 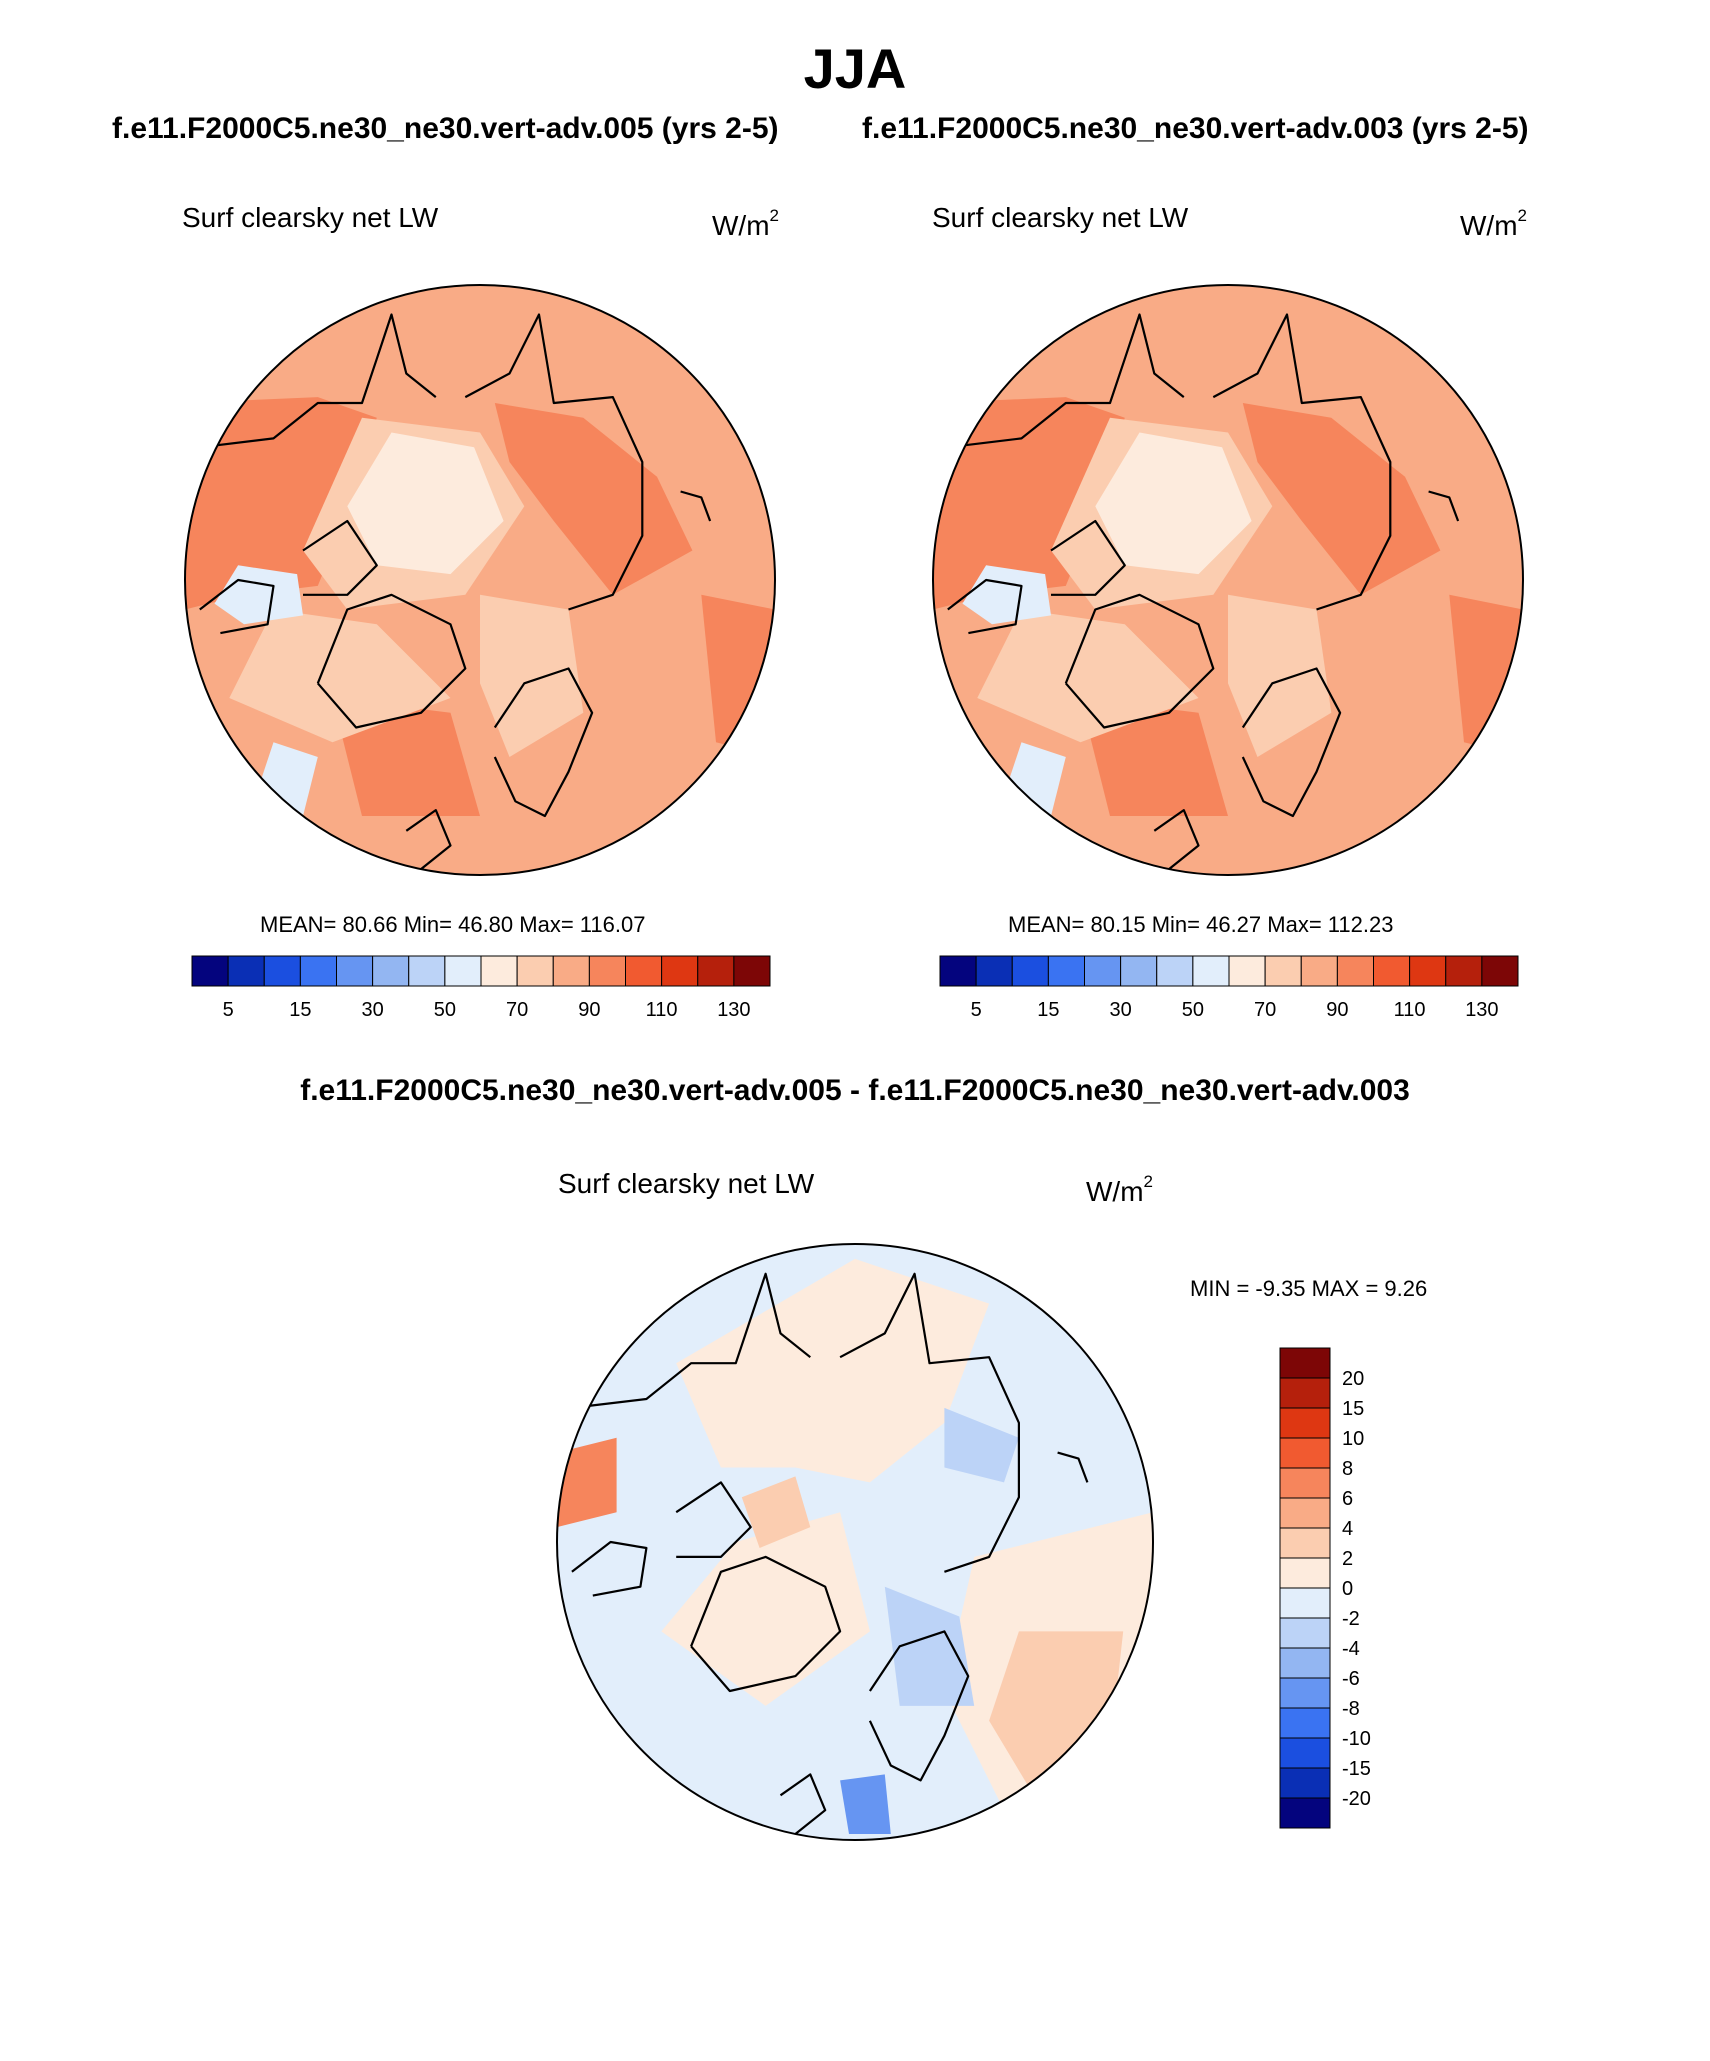 What do you see at coordinates (865, 1804) in the screenshot?
I see `field-neg-europe` at bounding box center [865, 1804].